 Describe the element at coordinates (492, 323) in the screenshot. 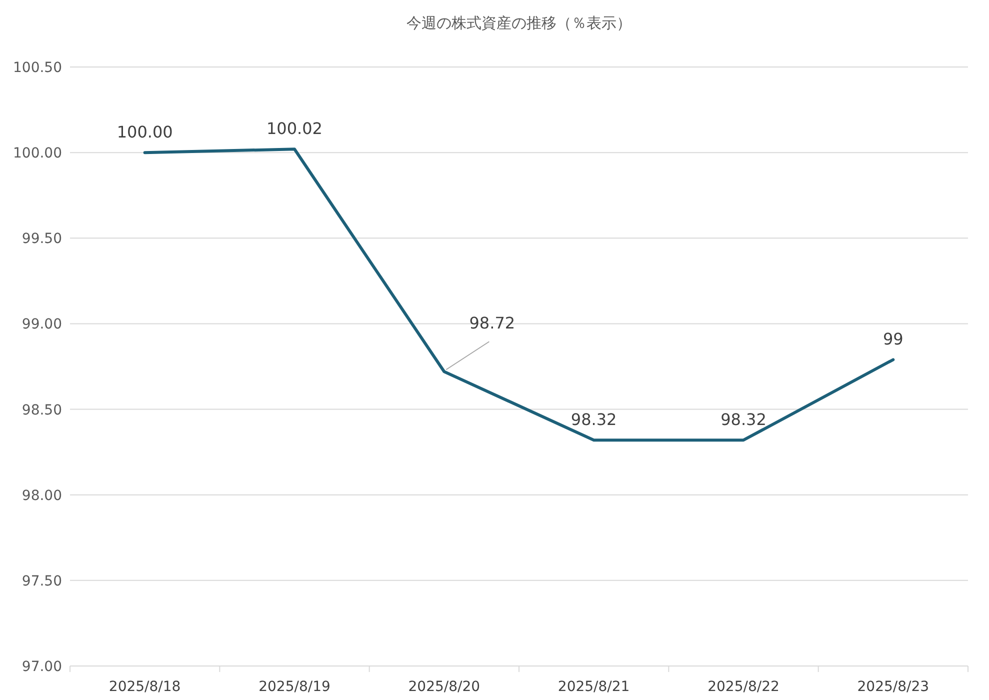

I see `data-label: 98.72` at that location.